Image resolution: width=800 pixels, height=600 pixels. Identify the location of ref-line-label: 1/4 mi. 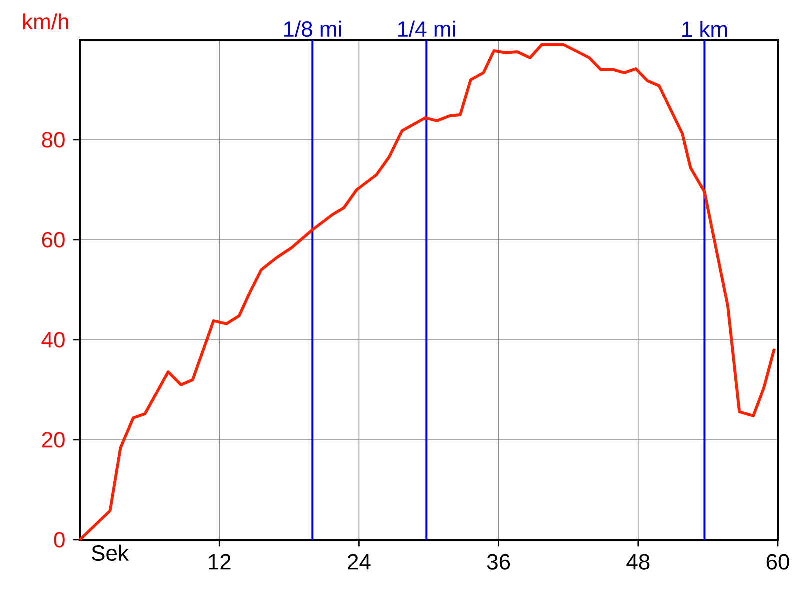
(427, 29).